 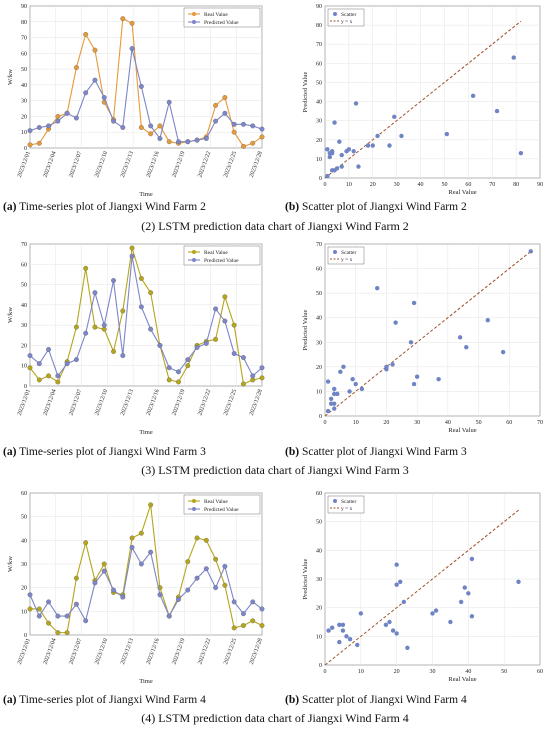 I want to click on legend-label: y = x, so click(x=347, y=509).